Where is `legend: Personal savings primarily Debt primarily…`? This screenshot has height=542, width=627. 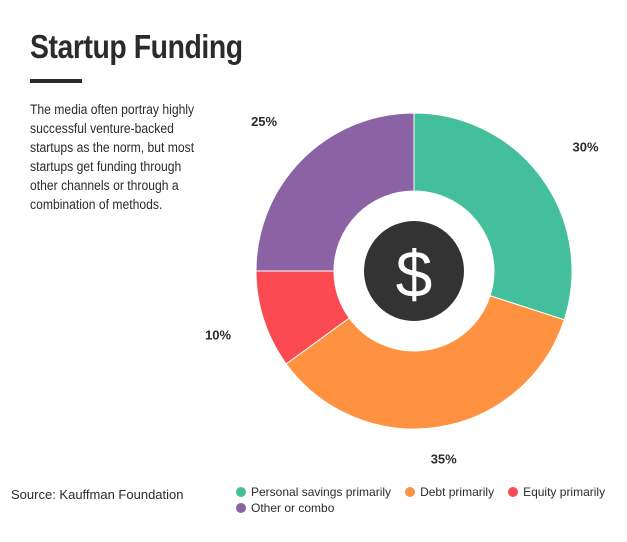 legend: Personal savings primarily Debt primarily… is located at coordinates (426, 500).